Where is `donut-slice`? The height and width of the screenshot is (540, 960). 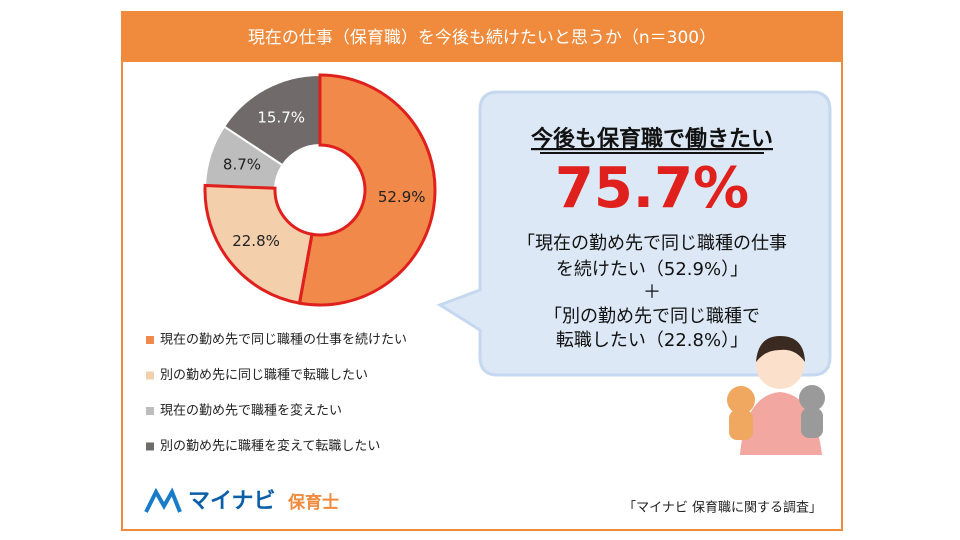
donut-slice is located at coordinates (271, 120).